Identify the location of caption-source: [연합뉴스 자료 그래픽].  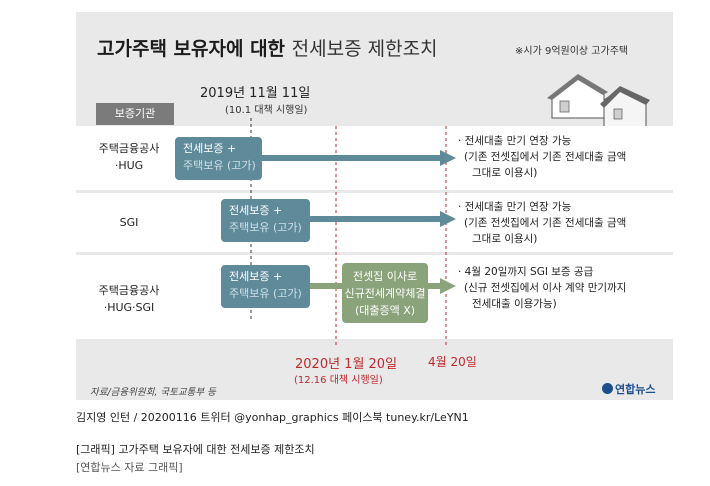
(129, 467).